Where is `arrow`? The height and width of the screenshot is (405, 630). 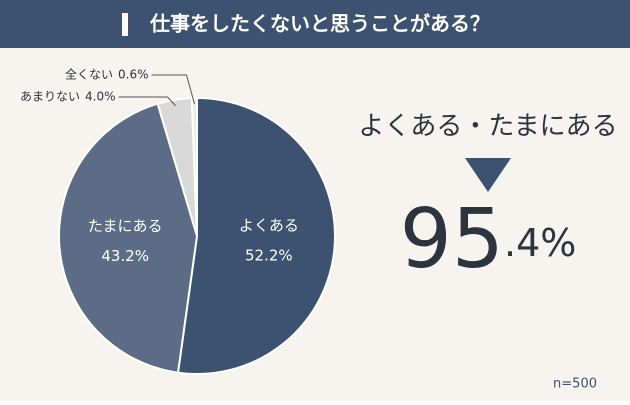
arrow is located at coordinates (488, 175).